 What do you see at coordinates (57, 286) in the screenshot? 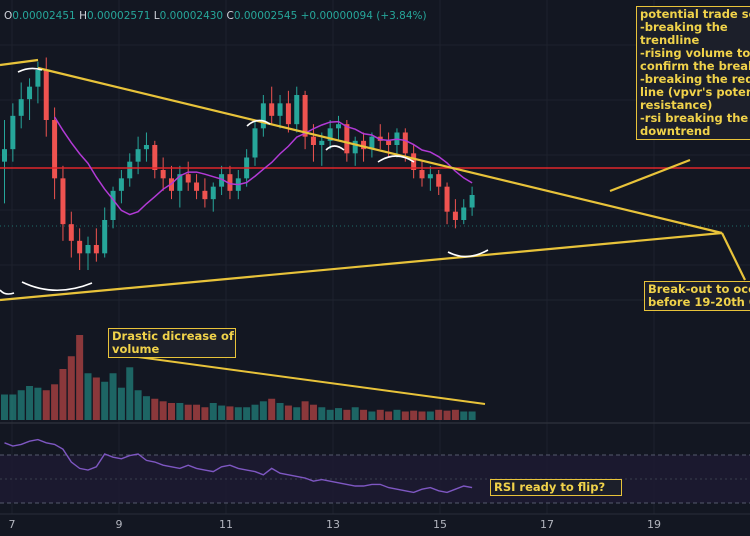
I see `low-arc-left` at bounding box center [57, 286].